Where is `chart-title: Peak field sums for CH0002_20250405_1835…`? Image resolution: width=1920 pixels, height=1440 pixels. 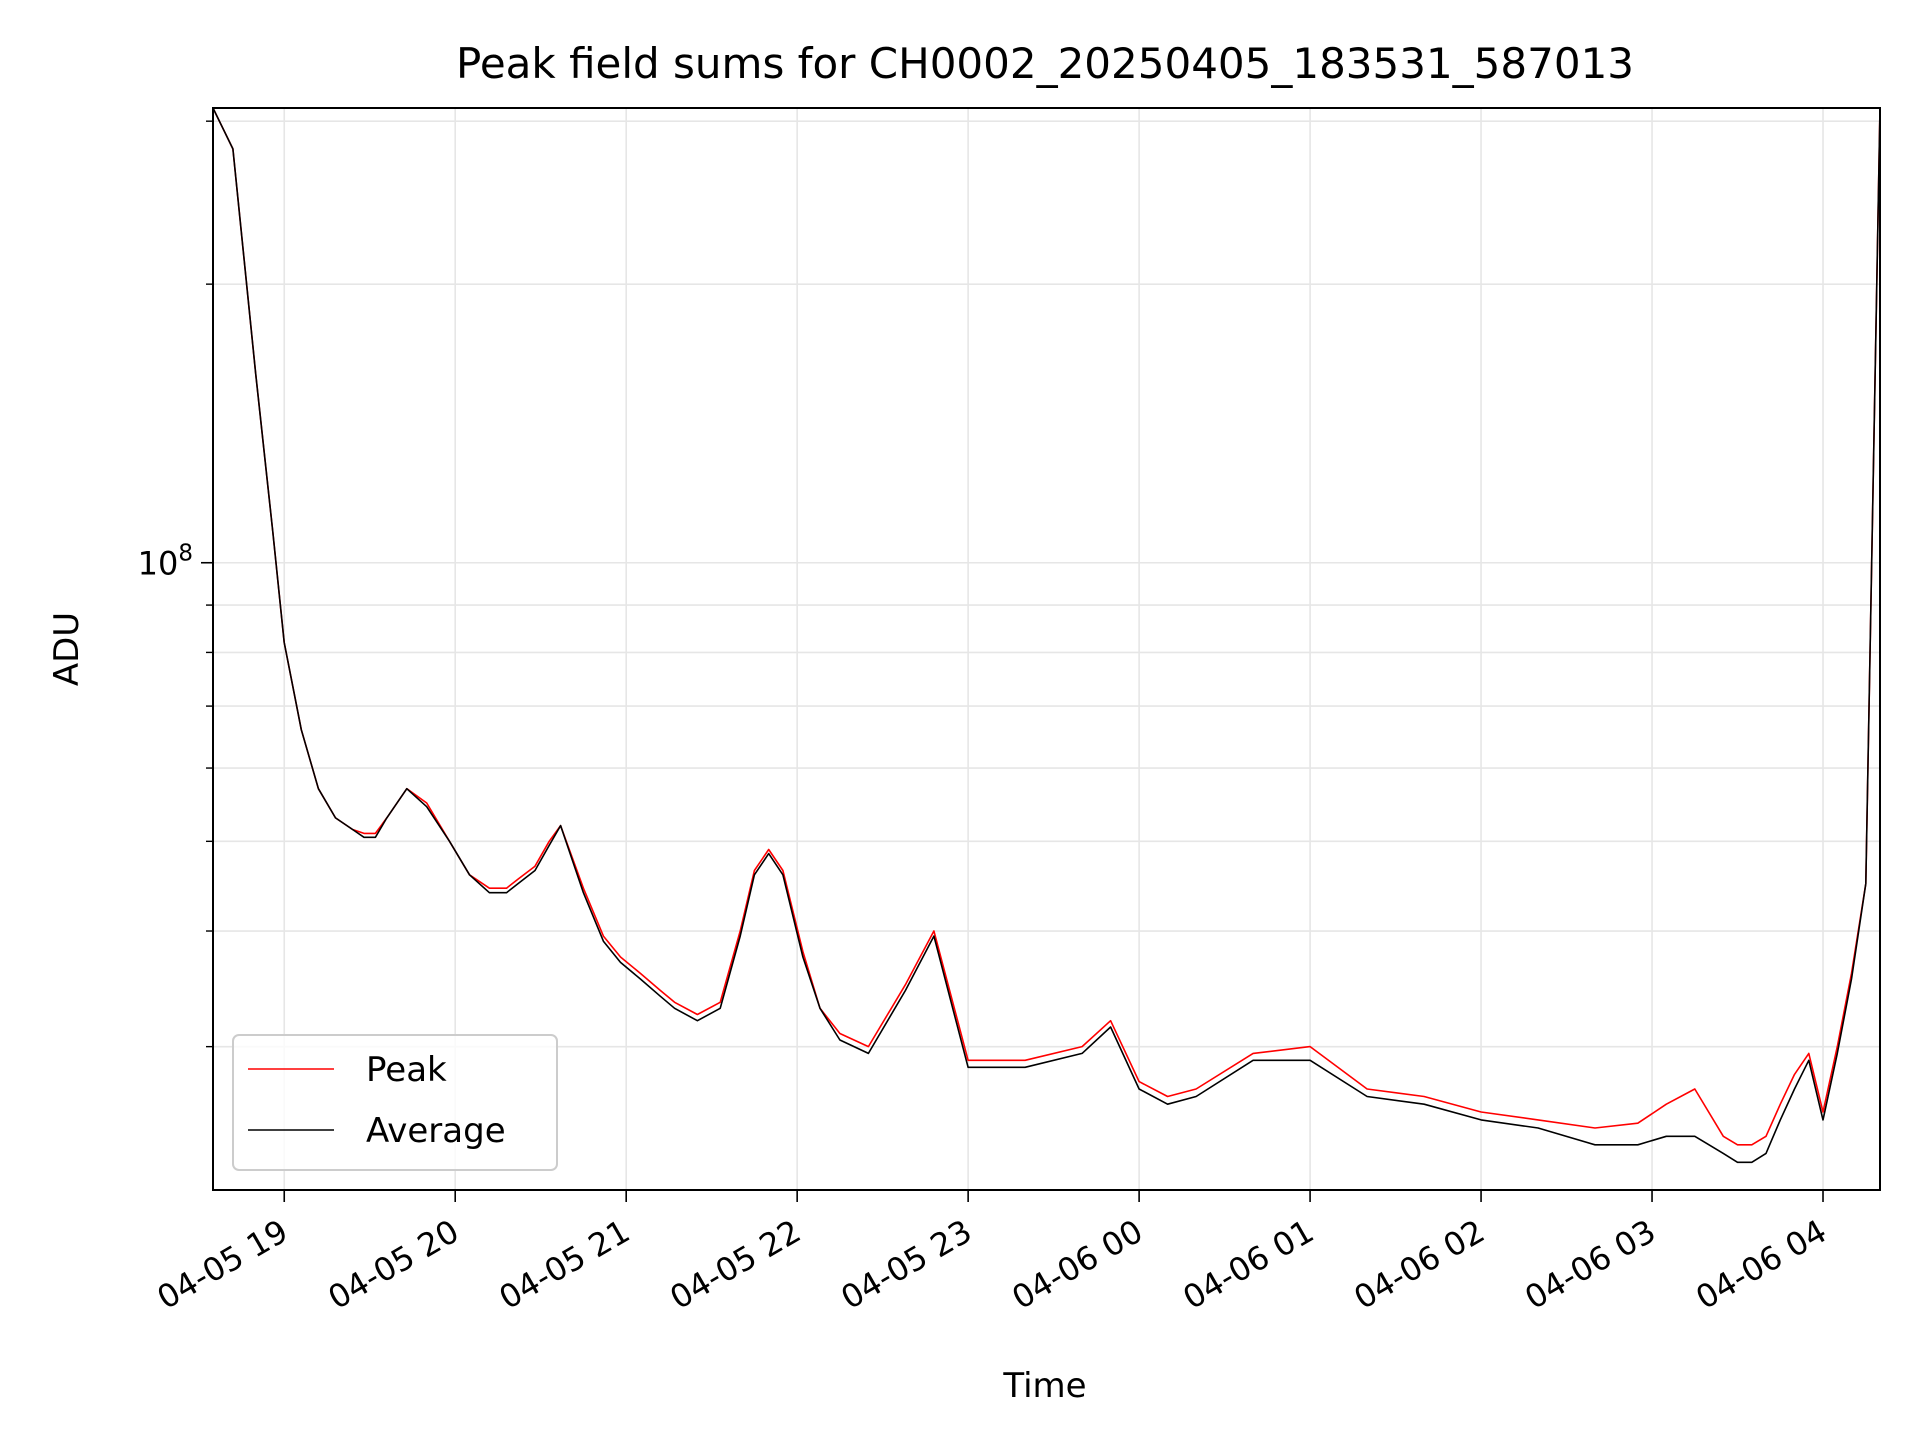
chart-title: Peak field sums for CH0002_20250405_1835… is located at coordinates (1045, 63).